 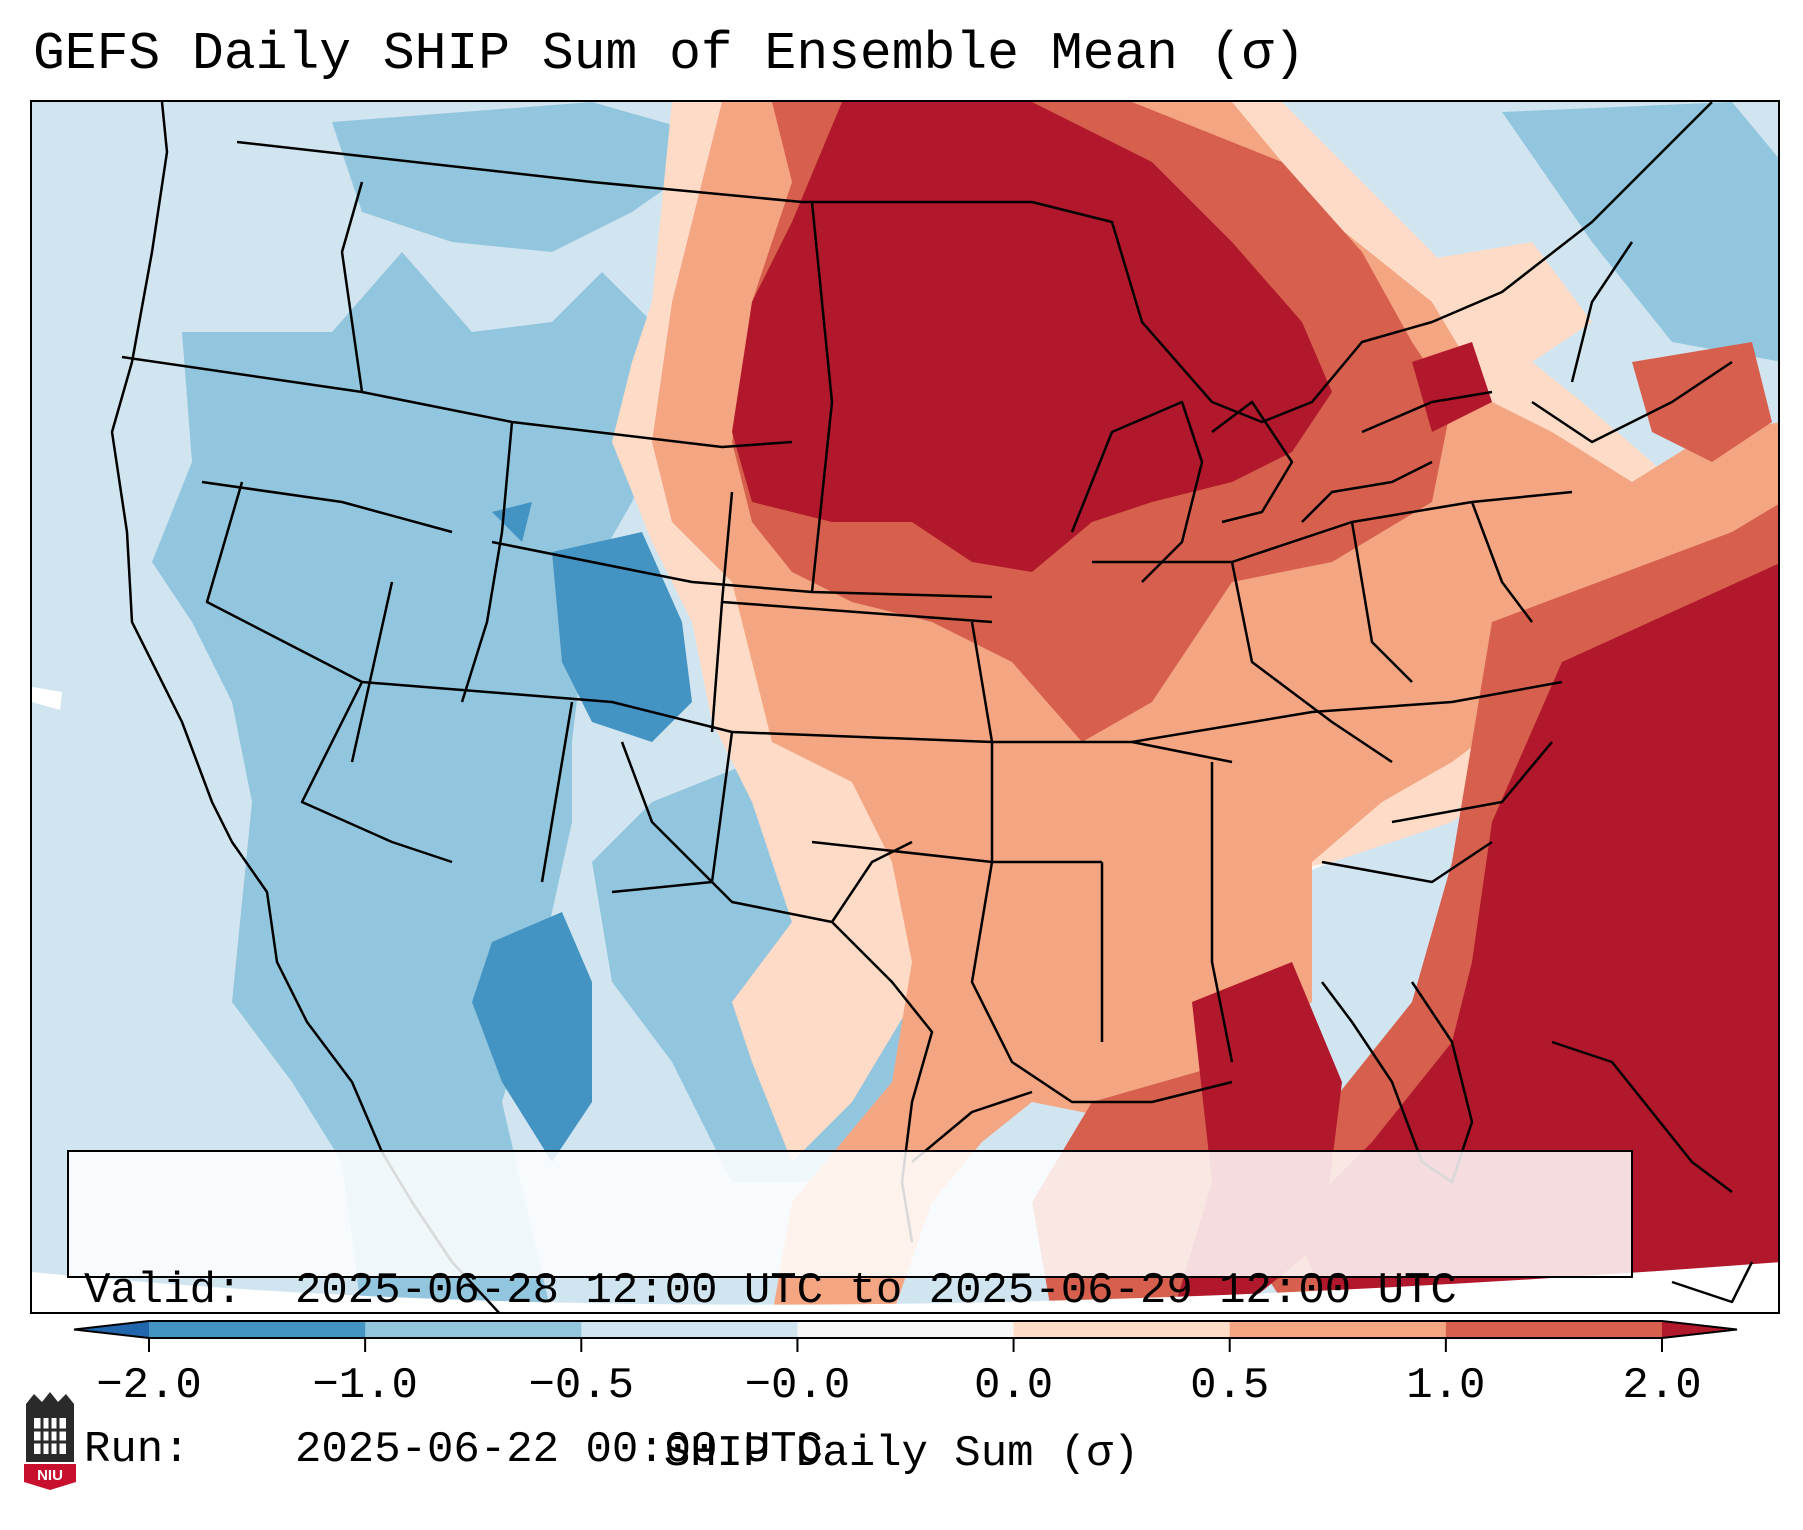 What do you see at coordinates (365, 1386) in the screenshot?
I see `colorbar-tick-label: −1.0` at bounding box center [365, 1386].